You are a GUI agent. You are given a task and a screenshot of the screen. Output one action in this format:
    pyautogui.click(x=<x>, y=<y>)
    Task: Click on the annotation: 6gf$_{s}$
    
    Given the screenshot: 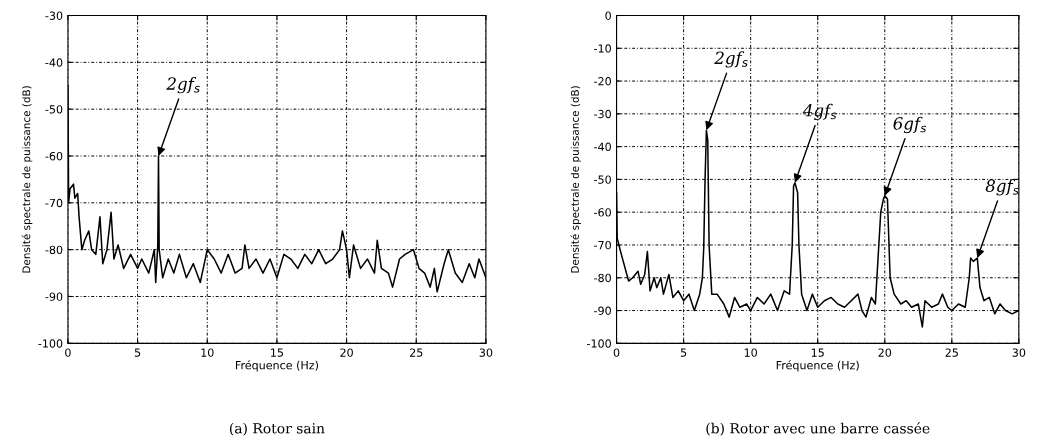 What is the action you would take?
    pyautogui.click(x=910, y=125)
    